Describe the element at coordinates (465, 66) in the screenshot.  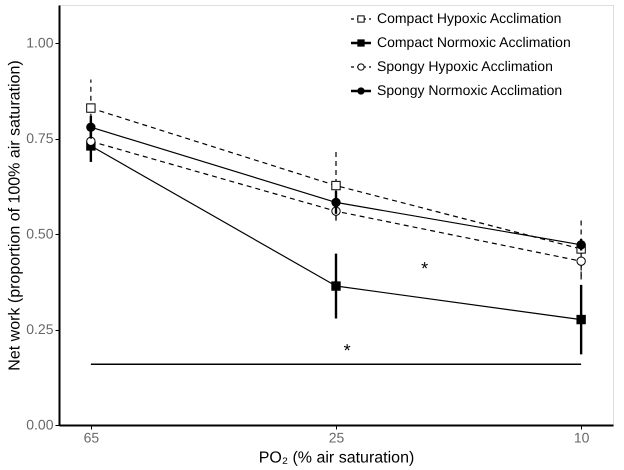
I see `legend-label: Spongy Hypoxic Acclimation` at that location.